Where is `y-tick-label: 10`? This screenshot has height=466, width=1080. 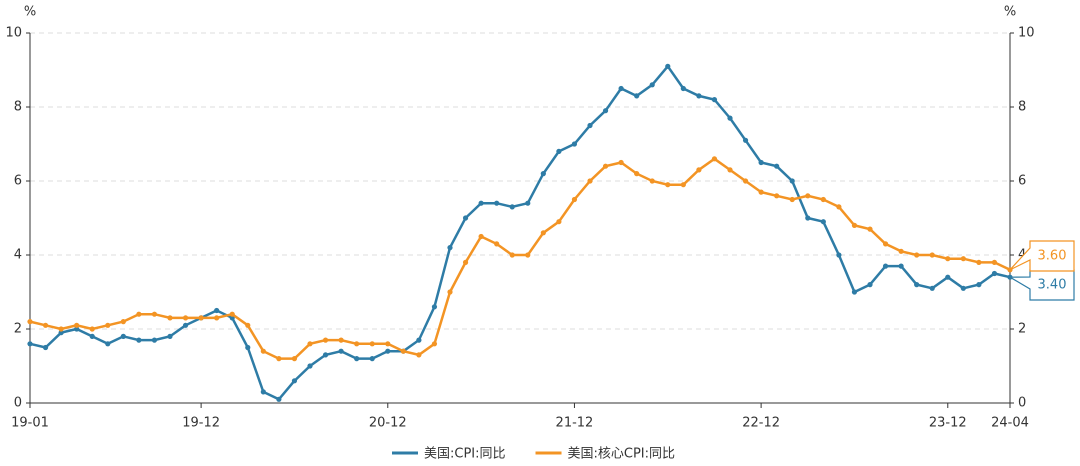
y-tick-label: 10 is located at coordinates (13, 33).